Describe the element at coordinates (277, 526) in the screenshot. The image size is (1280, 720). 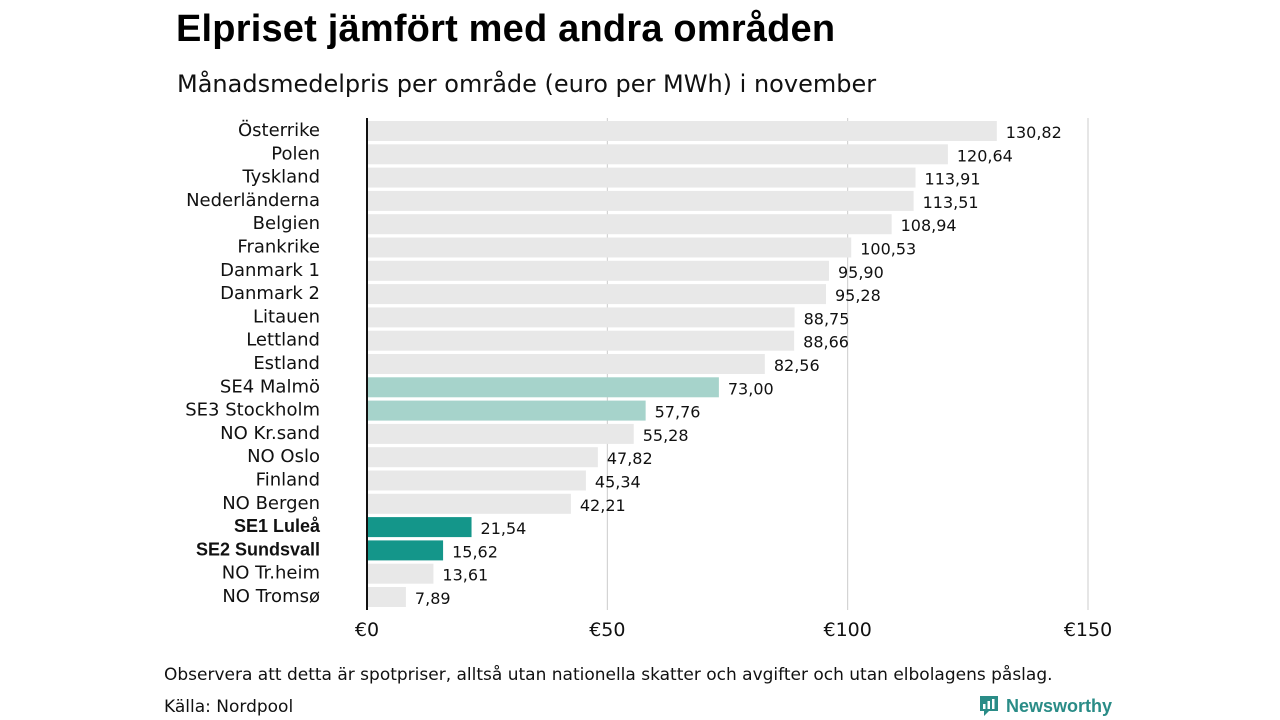
I see `category-label: SE1 Luleå` at that location.